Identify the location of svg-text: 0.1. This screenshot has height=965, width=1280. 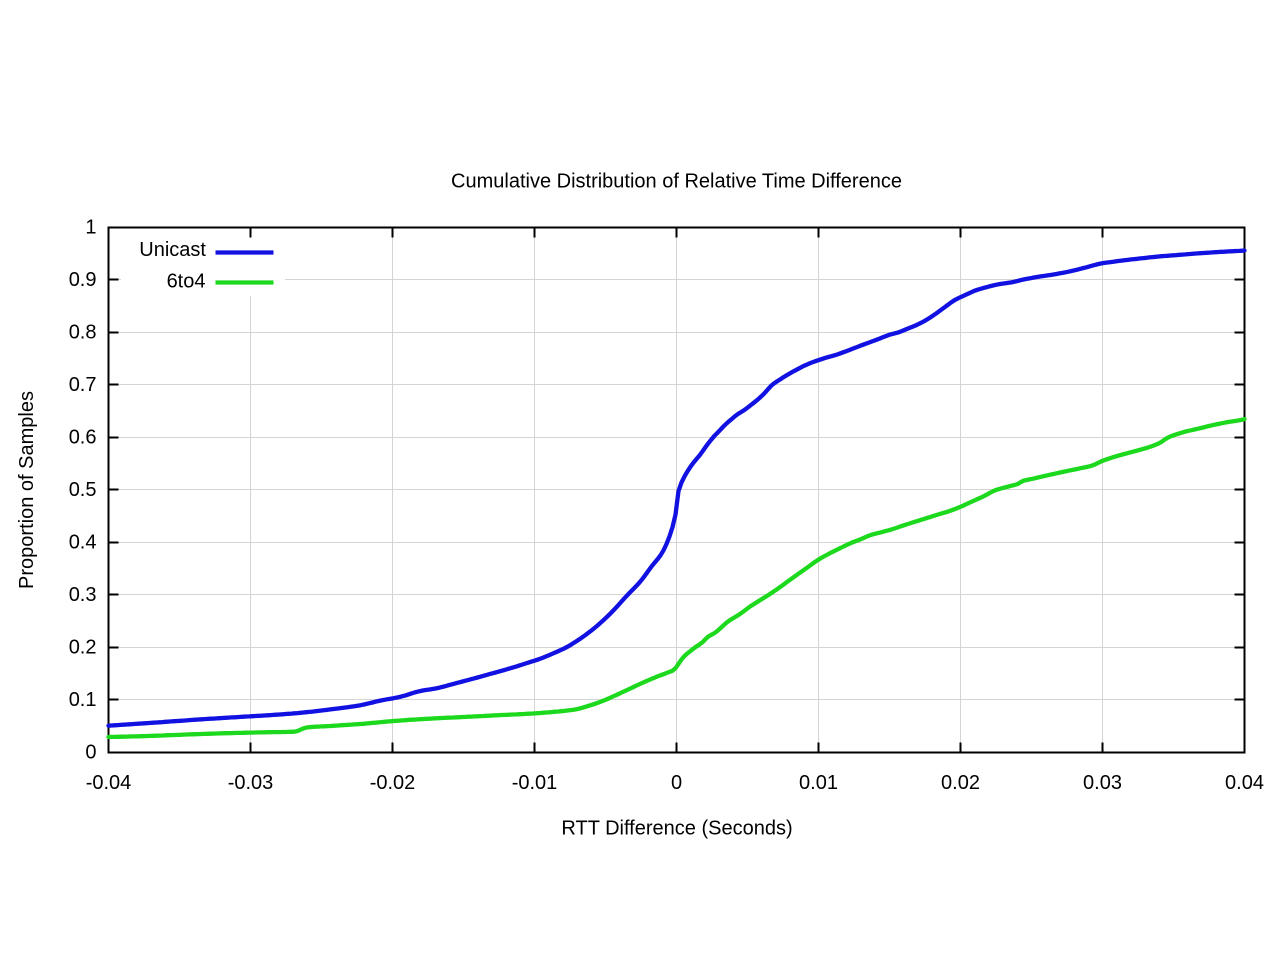
(83, 700).